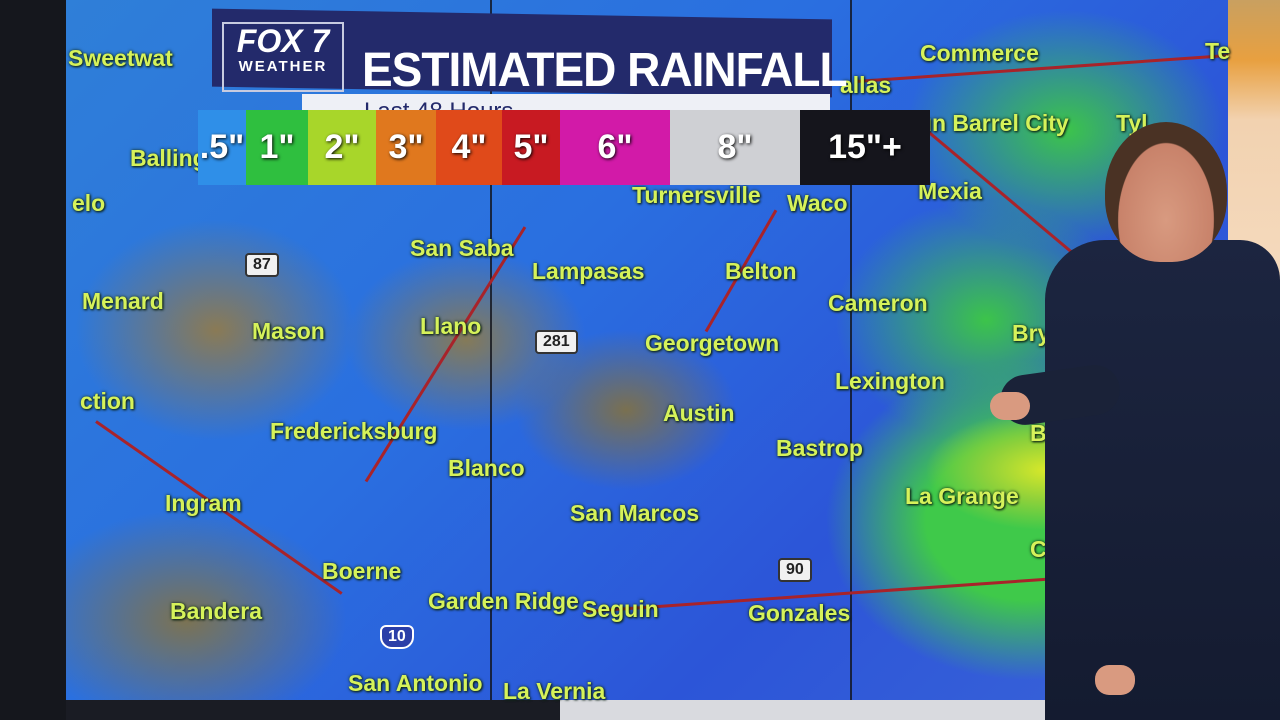  I want to click on city-label: Menard, so click(123, 301).